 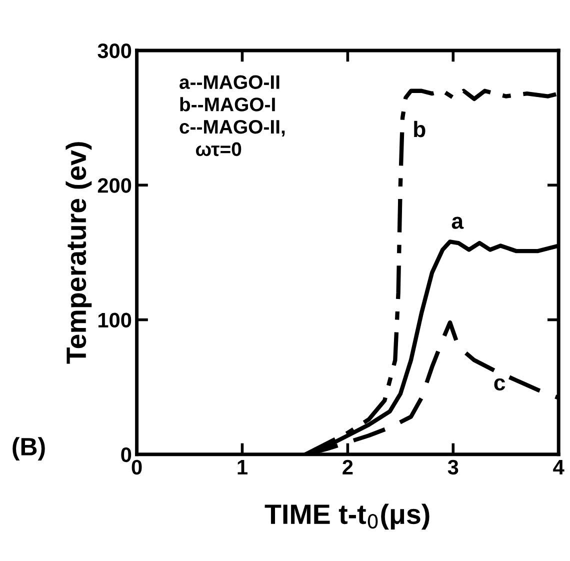 I want to click on y-tick-label: 200, so click(x=115, y=185).